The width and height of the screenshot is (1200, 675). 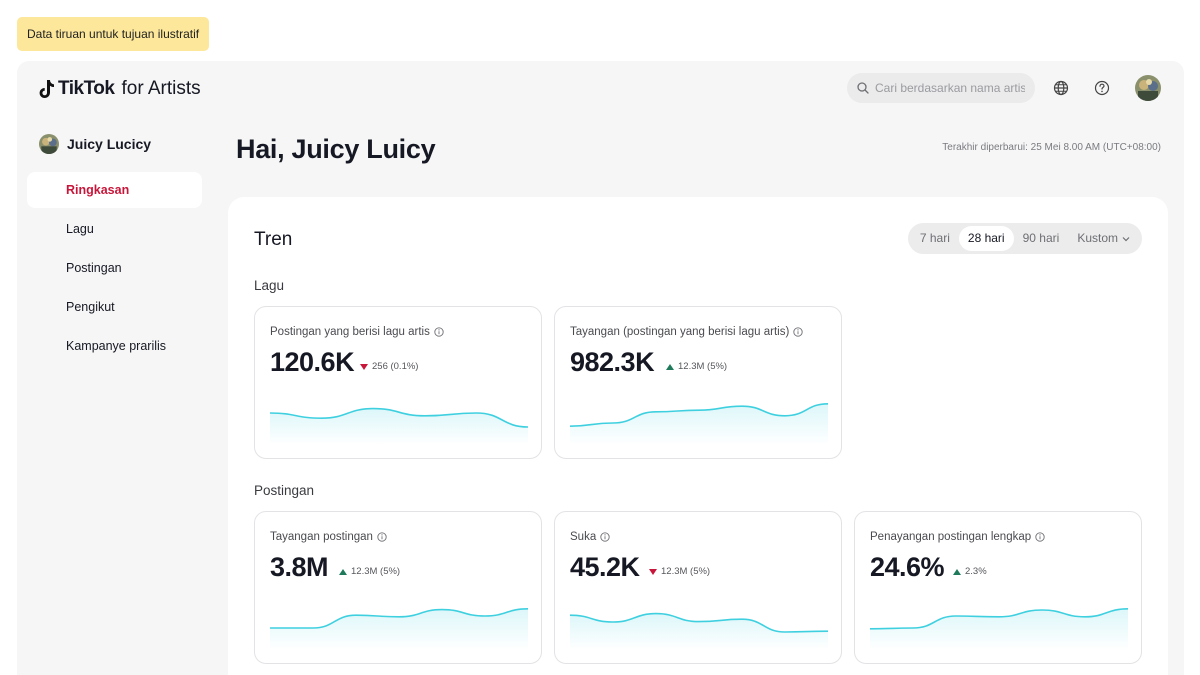 I want to click on logo-brand-text: TikTok, so click(x=86, y=88).